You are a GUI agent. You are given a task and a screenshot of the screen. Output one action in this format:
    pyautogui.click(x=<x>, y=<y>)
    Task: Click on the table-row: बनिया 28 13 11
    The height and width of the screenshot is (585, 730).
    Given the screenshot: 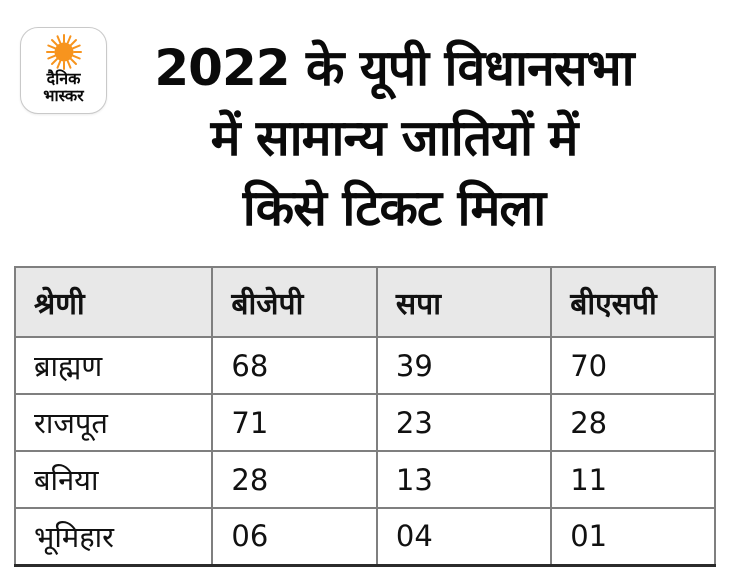 What is the action you would take?
    pyautogui.click(x=364, y=479)
    